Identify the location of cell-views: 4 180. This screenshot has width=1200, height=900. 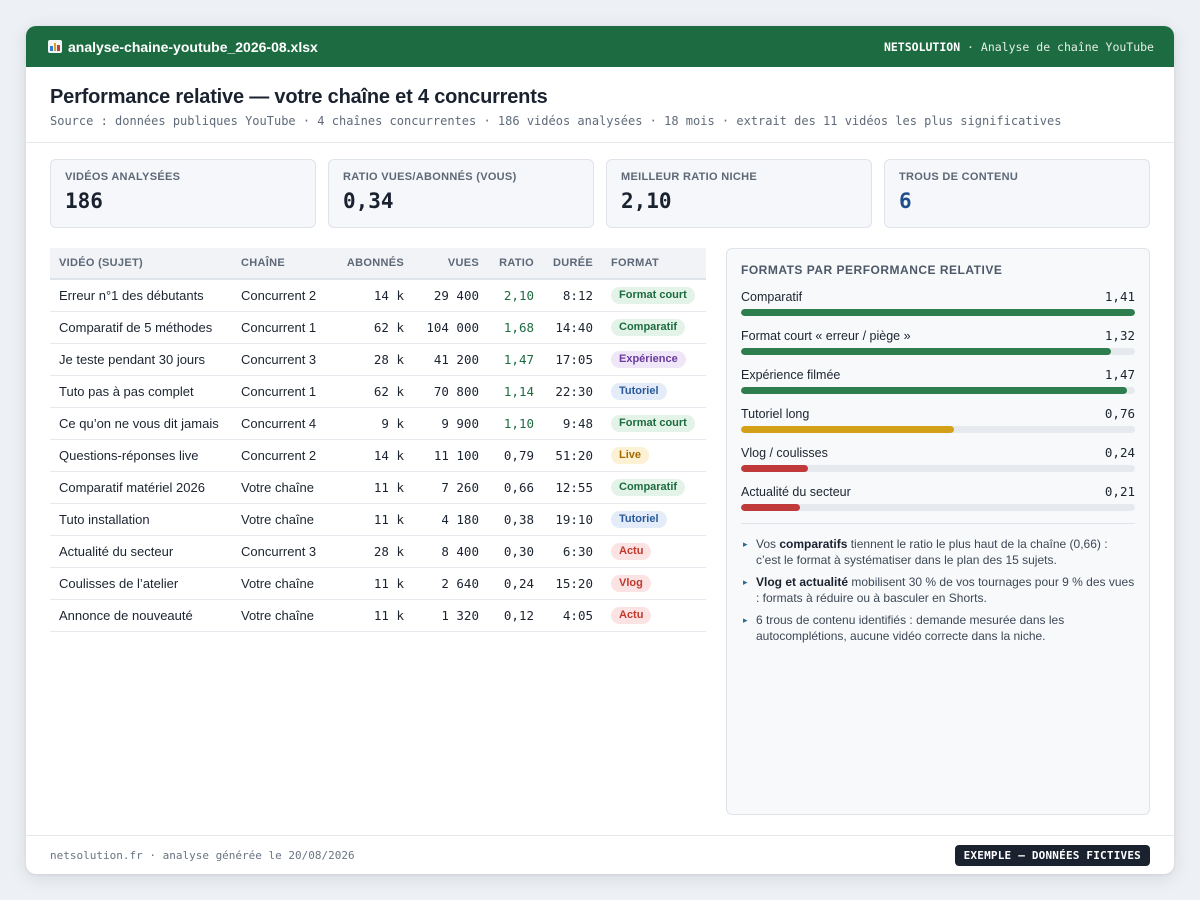
(441, 519).